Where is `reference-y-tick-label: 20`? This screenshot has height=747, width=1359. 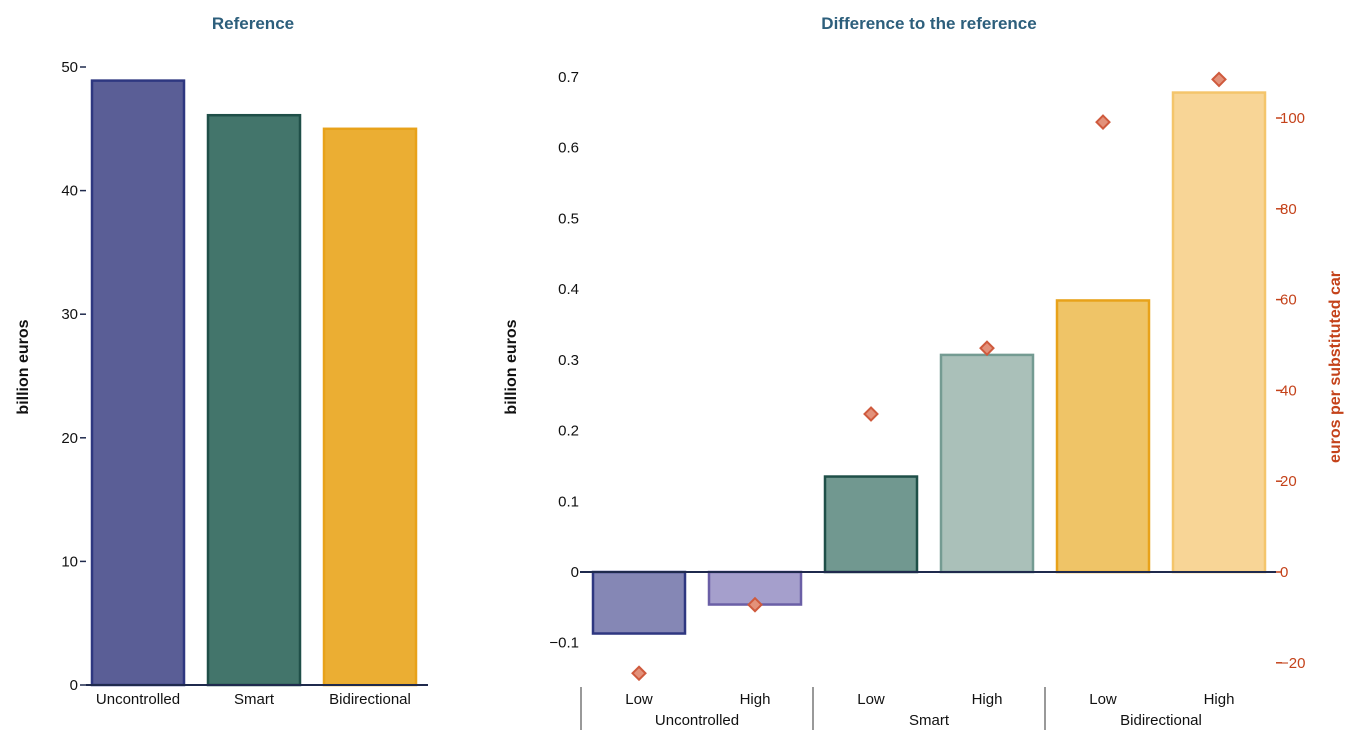 reference-y-tick-label: 20 is located at coordinates (69, 438).